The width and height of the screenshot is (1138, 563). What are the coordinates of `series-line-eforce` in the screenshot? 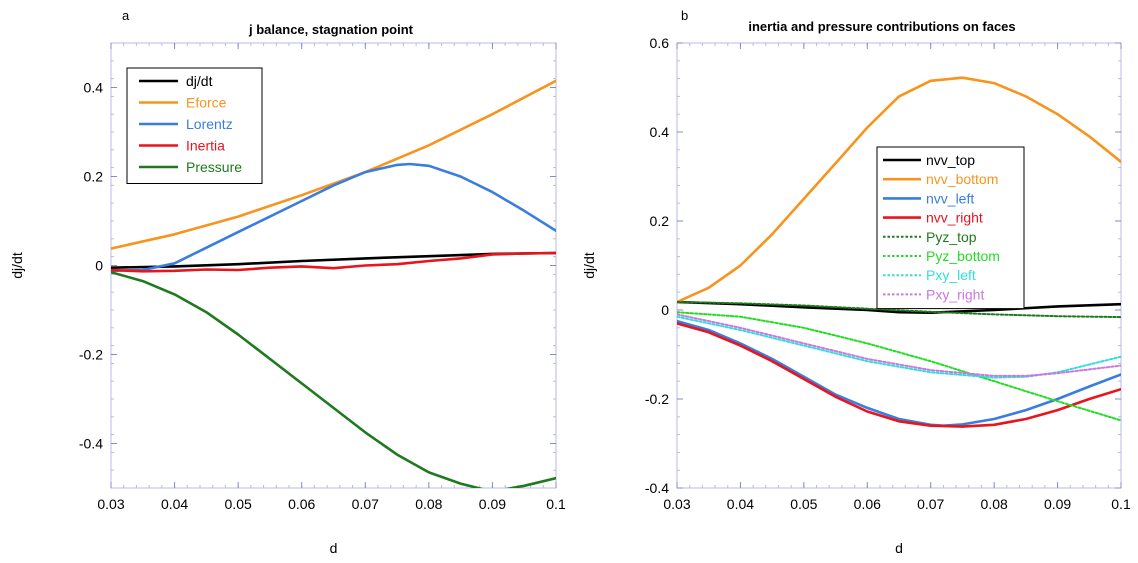 It's located at (333, 164).